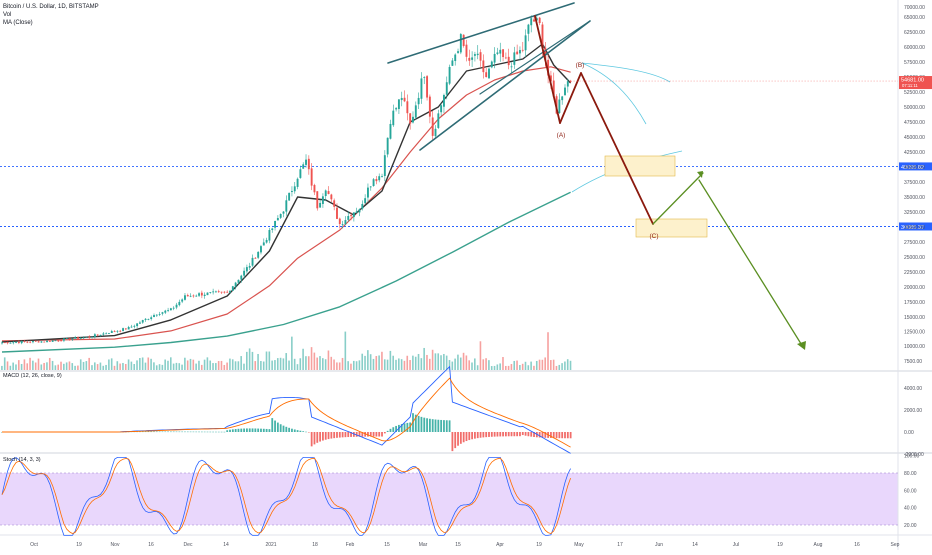 Image resolution: width=932 pixels, height=555 pixels. Describe the element at coordinates (914, 228) in the screenshot. I see `price-tick-label: 30000.00` at that location.